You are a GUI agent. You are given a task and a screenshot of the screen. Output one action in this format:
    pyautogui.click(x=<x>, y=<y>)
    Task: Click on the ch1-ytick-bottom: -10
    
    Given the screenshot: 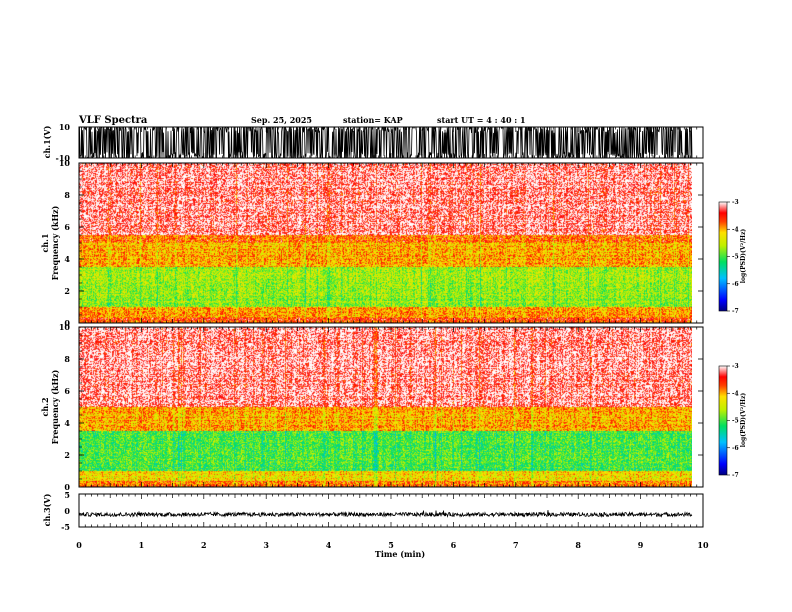 What is the action you would take?
    pyautogui.click(x=63, y=158)
    